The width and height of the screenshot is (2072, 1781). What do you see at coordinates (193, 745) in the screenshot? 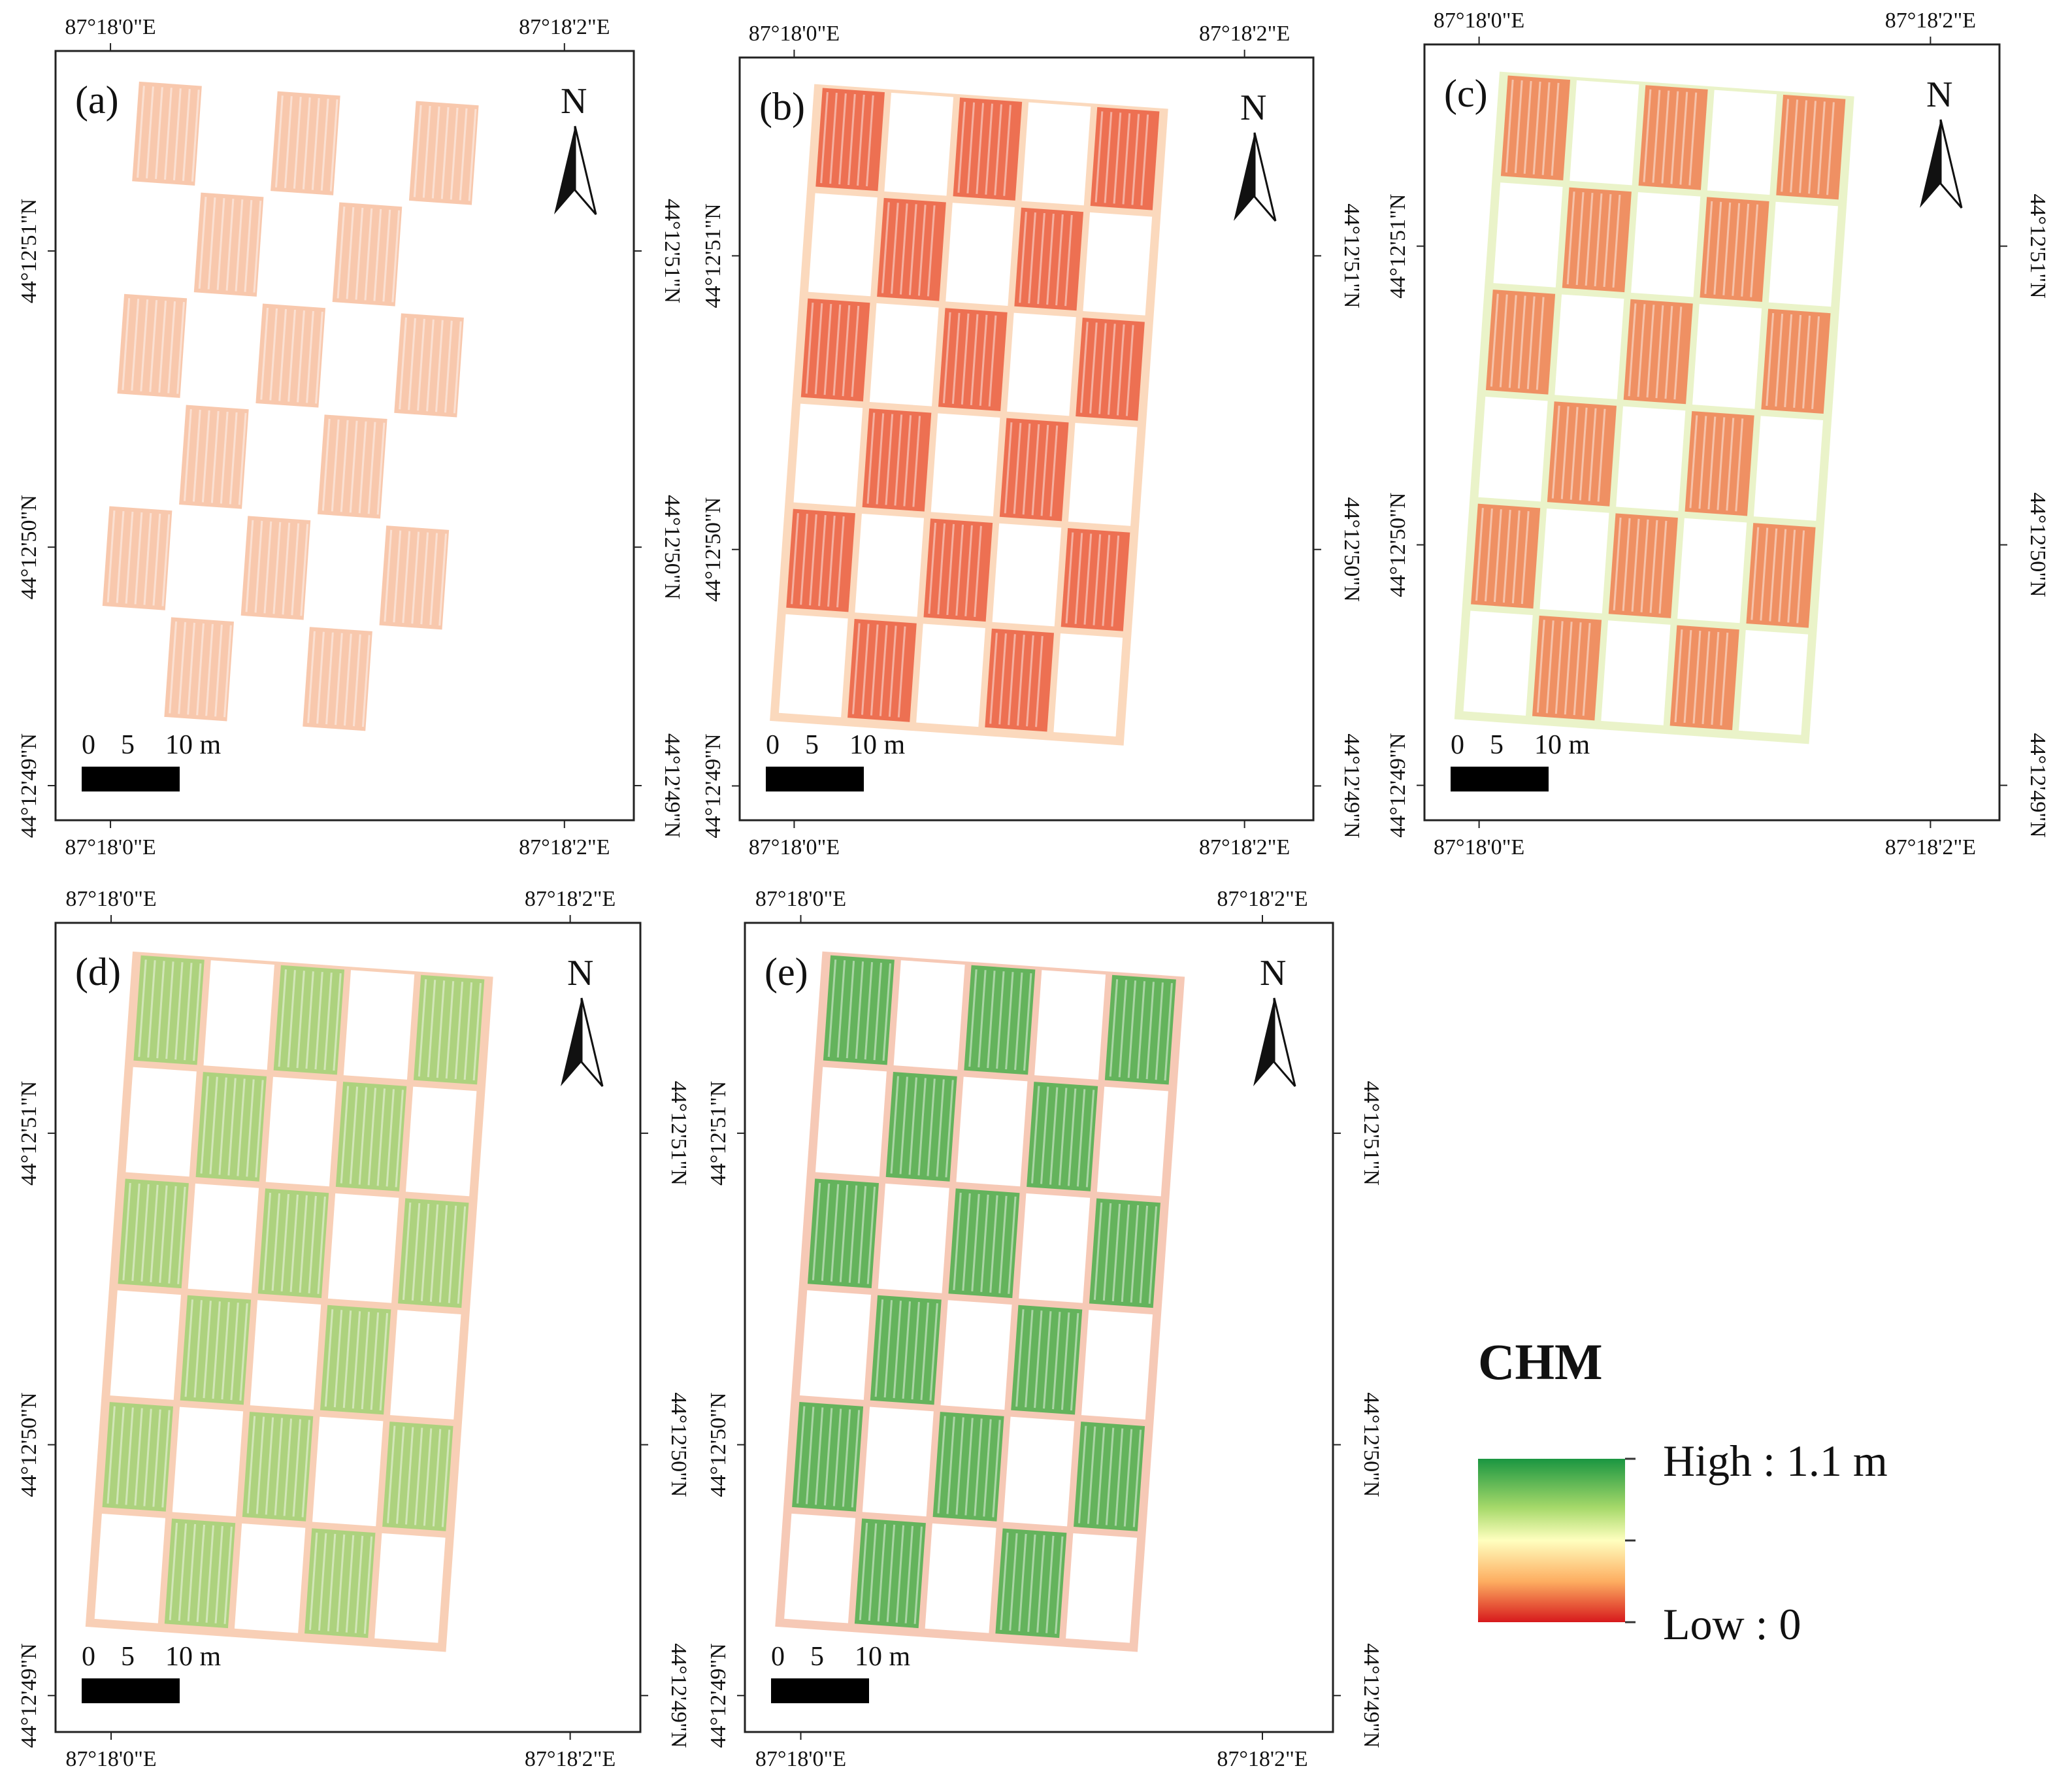
I see `scale-label-10m: 10 m` at bounding box center [193, 745].